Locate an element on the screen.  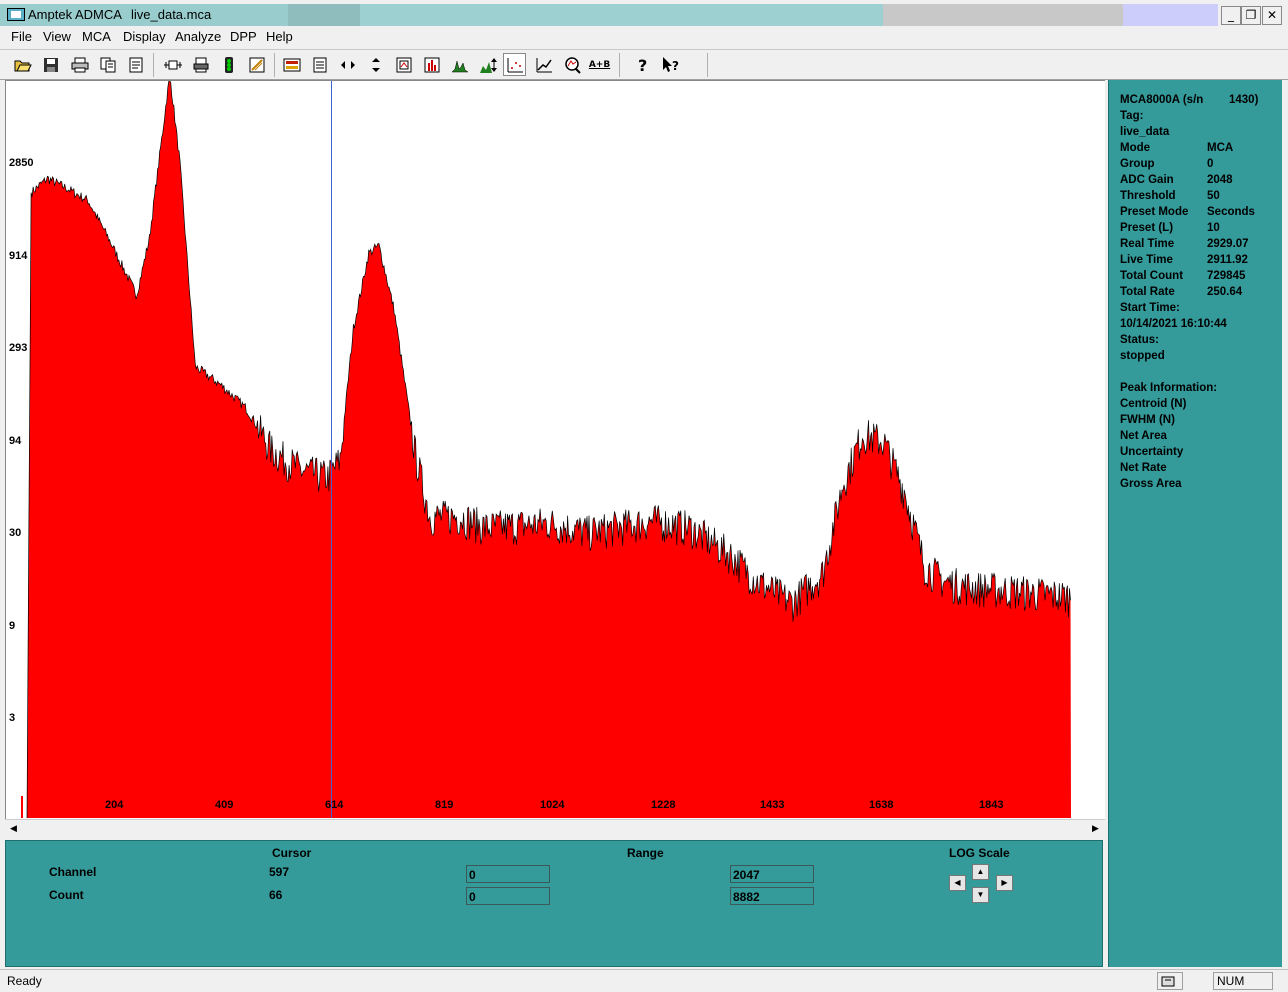
info-value-total-count: 729845 is located at coordinates (1226, 276).